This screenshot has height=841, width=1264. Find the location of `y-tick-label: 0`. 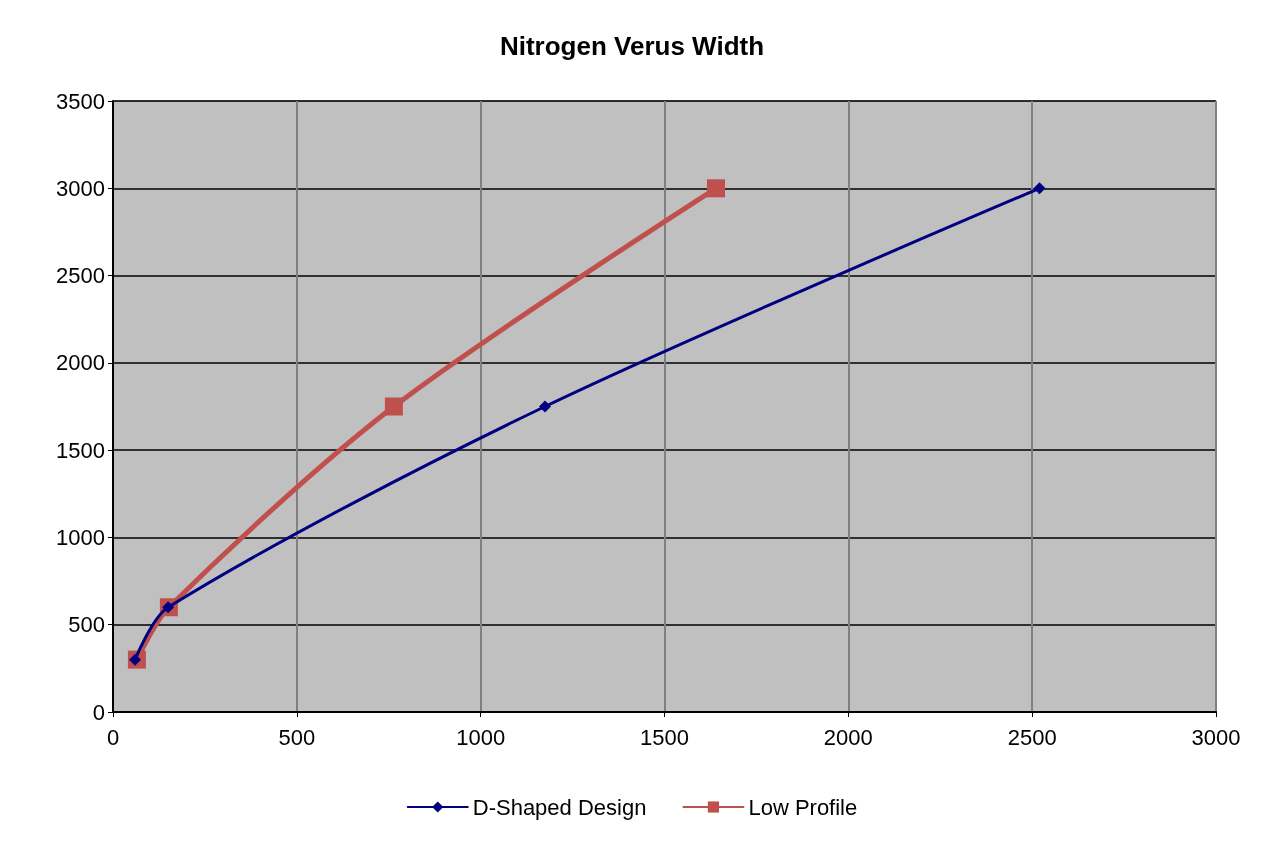

y-tick-label: 0 is located at coordinates (98, 712).